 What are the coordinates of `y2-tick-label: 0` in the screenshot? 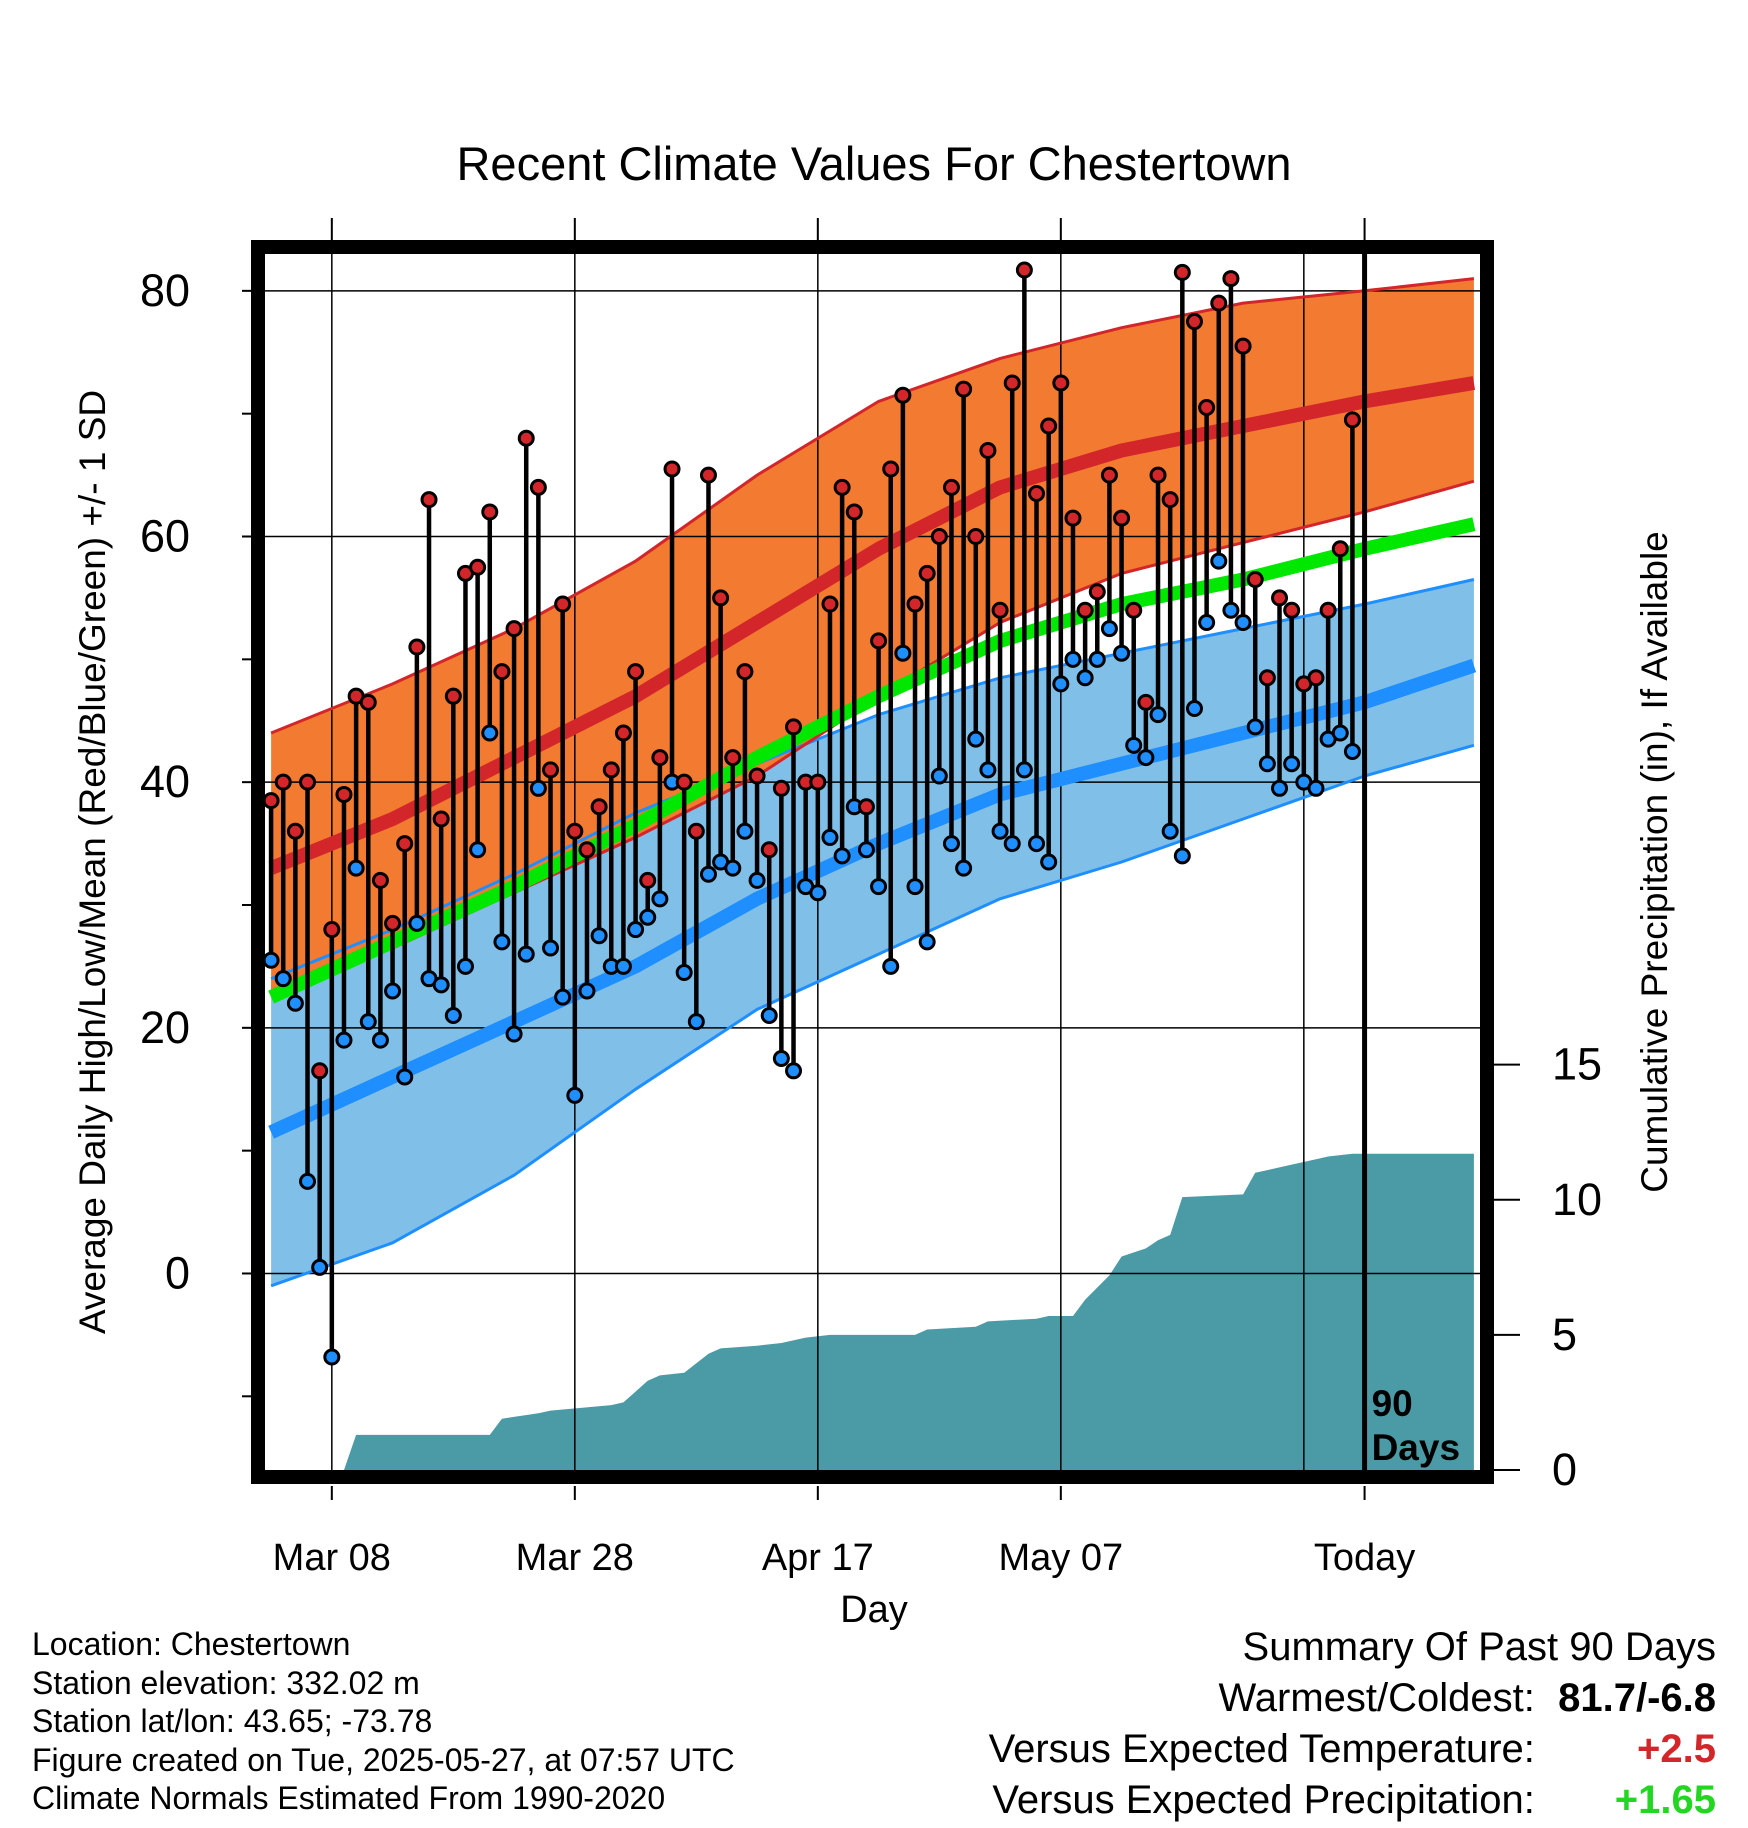 It's located at (1564, 1469).